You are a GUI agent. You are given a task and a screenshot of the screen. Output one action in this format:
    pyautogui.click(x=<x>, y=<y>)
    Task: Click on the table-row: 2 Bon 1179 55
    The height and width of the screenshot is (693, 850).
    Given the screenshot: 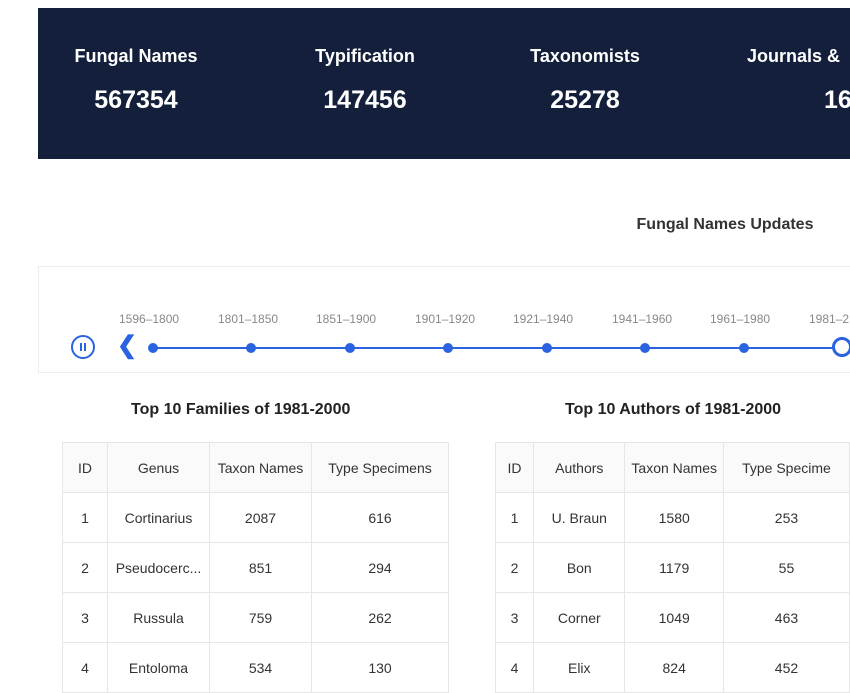 What is the action you would take?
    pyautogui.click(x=672, y=567)
    